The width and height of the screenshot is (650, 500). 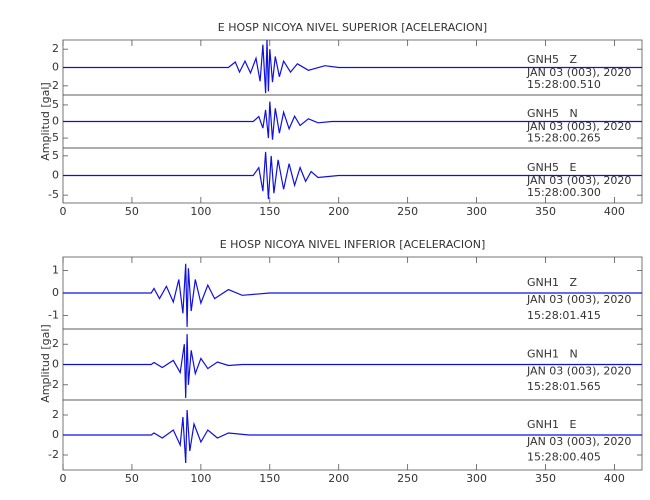 I want to click on time-label: 15:28:00.265, so click(x=564, y=137).